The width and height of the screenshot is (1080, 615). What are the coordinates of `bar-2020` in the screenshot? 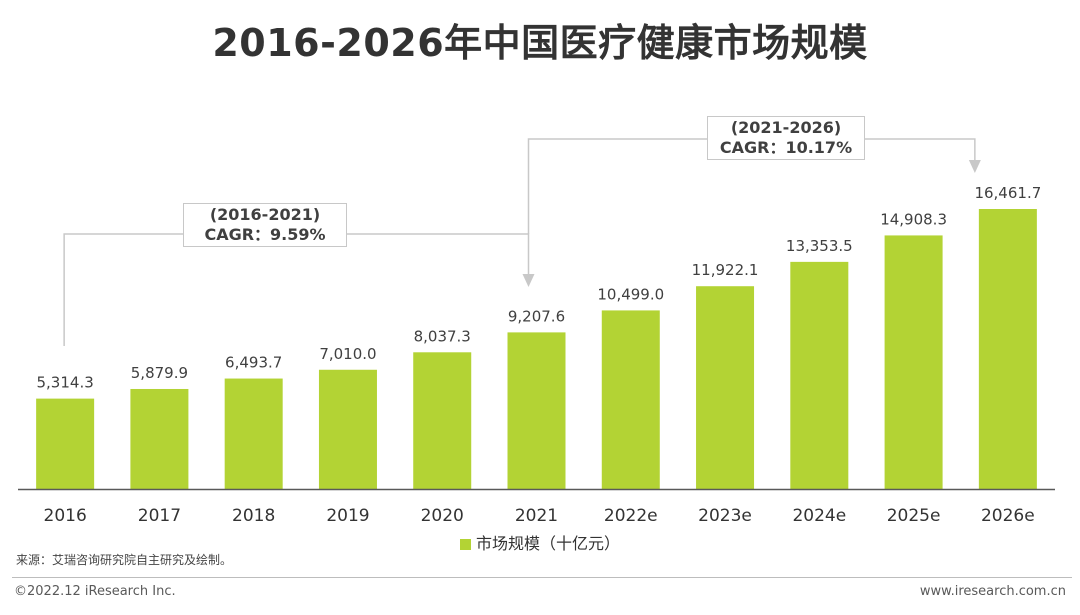 It's located at (442, 420).